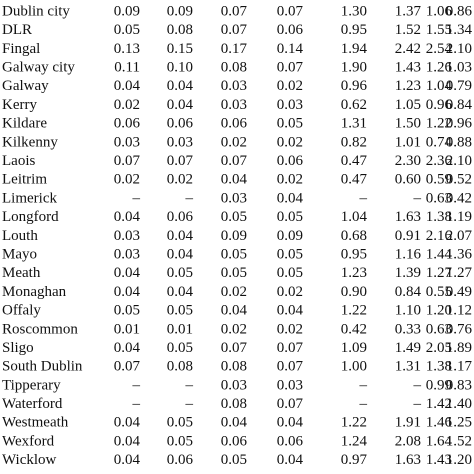 Image resolution: width=474 pixels, height=474 pixels. I want to click on row-label: Westmeath, so click(35, 423).